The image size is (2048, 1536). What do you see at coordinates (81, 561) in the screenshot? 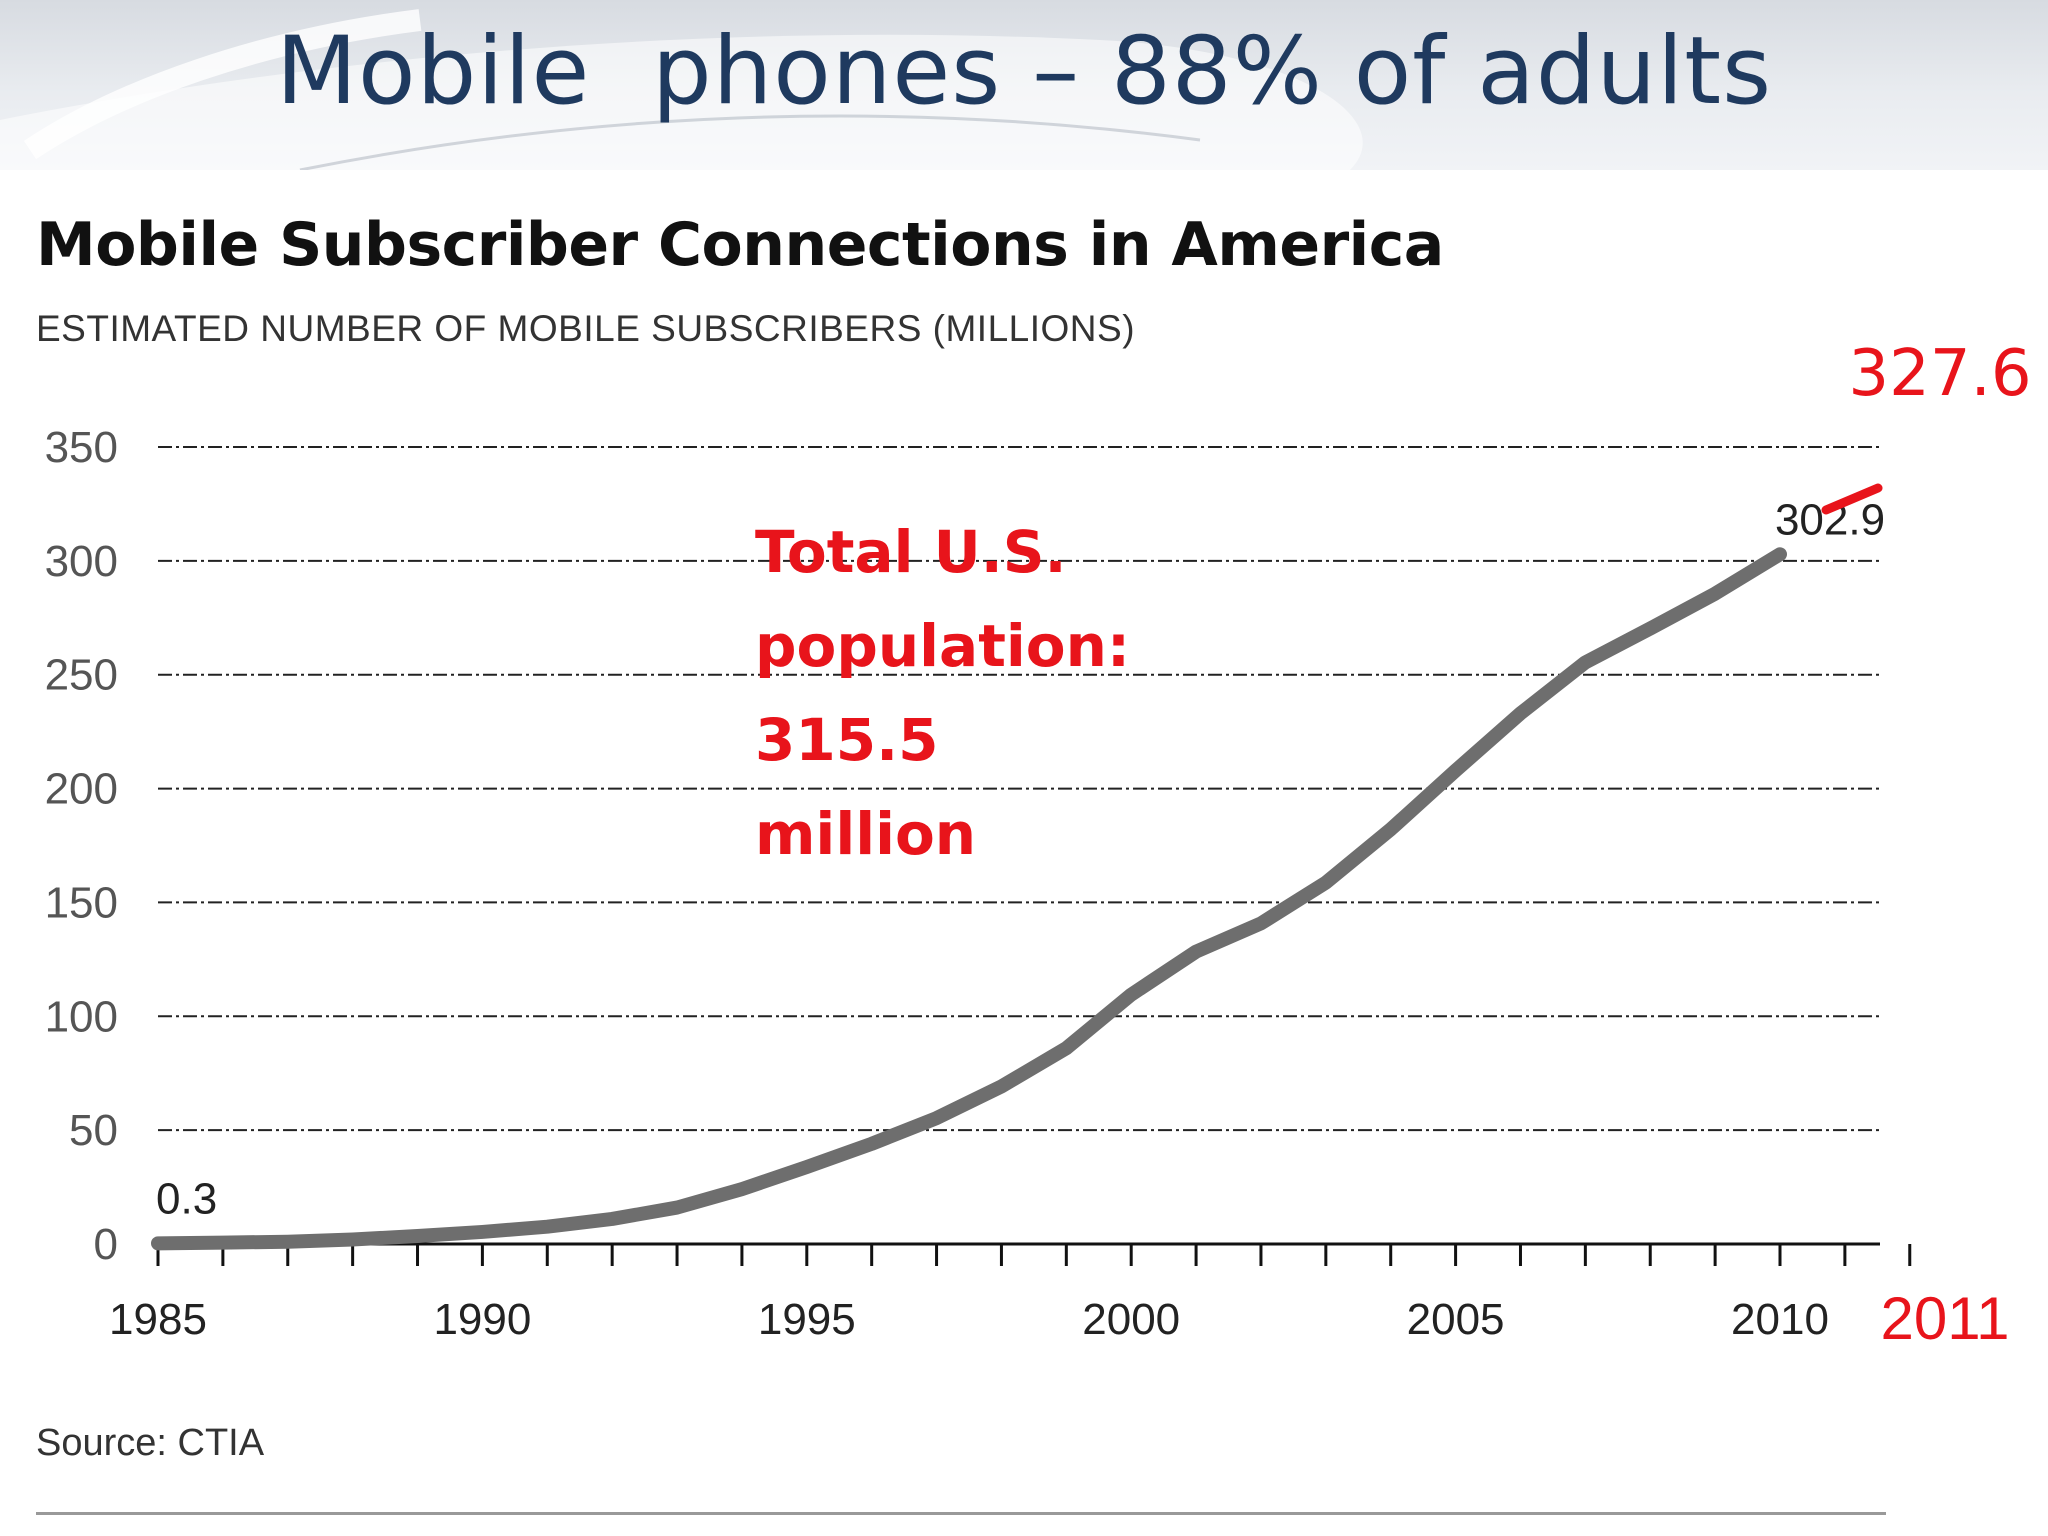
I see `y-tick-label: 300` at bounding box center [81, 561].